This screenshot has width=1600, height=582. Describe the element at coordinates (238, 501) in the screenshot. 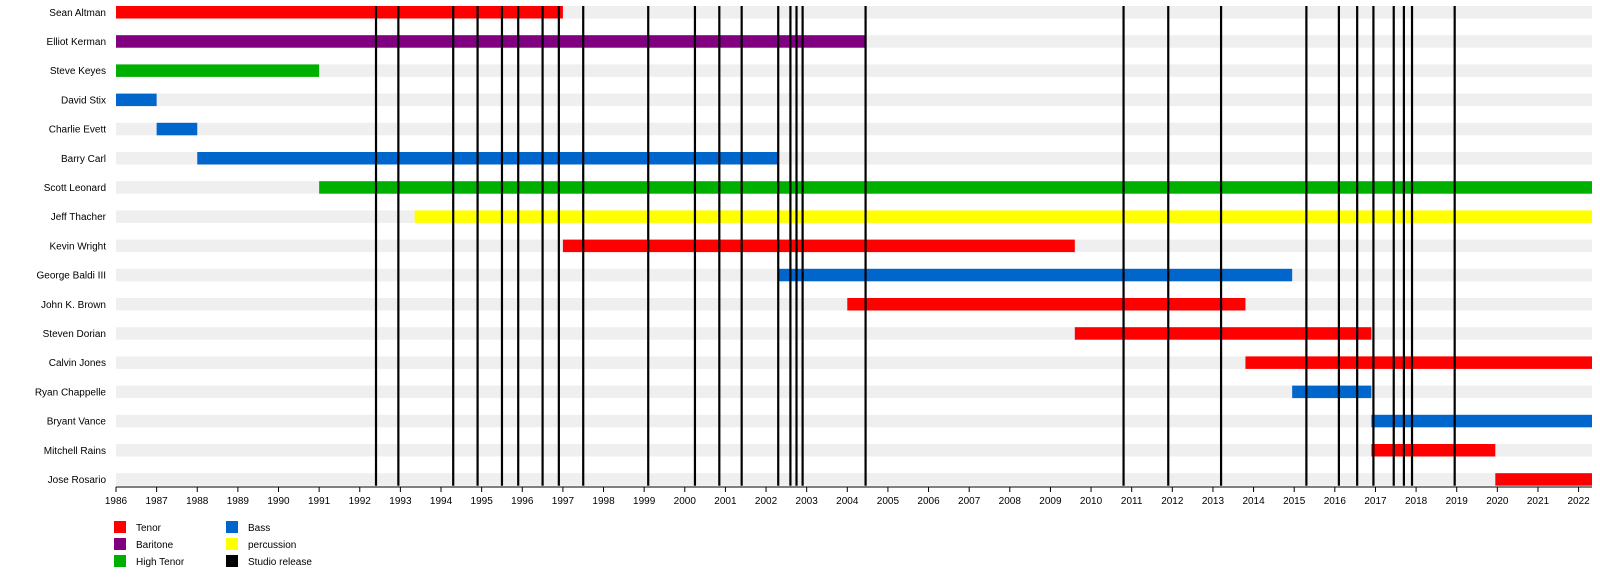

I see `x-tick-label: 1989` at that location.